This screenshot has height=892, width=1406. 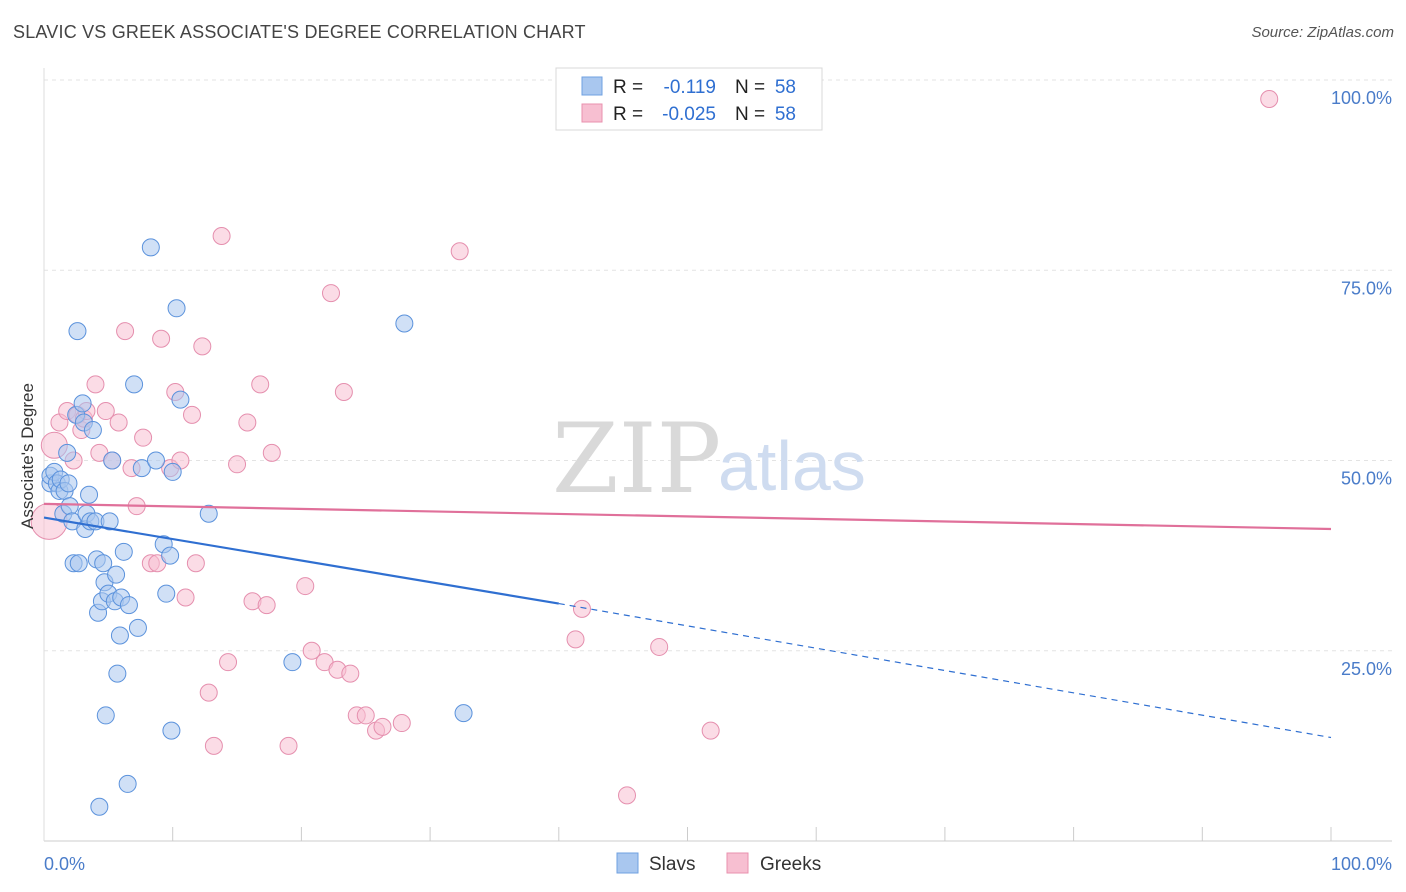 What do you see at coordinates (737, 863) in the screenshot?
I see `series-legend-swatch-greeks` at bounding box center [737, 863].